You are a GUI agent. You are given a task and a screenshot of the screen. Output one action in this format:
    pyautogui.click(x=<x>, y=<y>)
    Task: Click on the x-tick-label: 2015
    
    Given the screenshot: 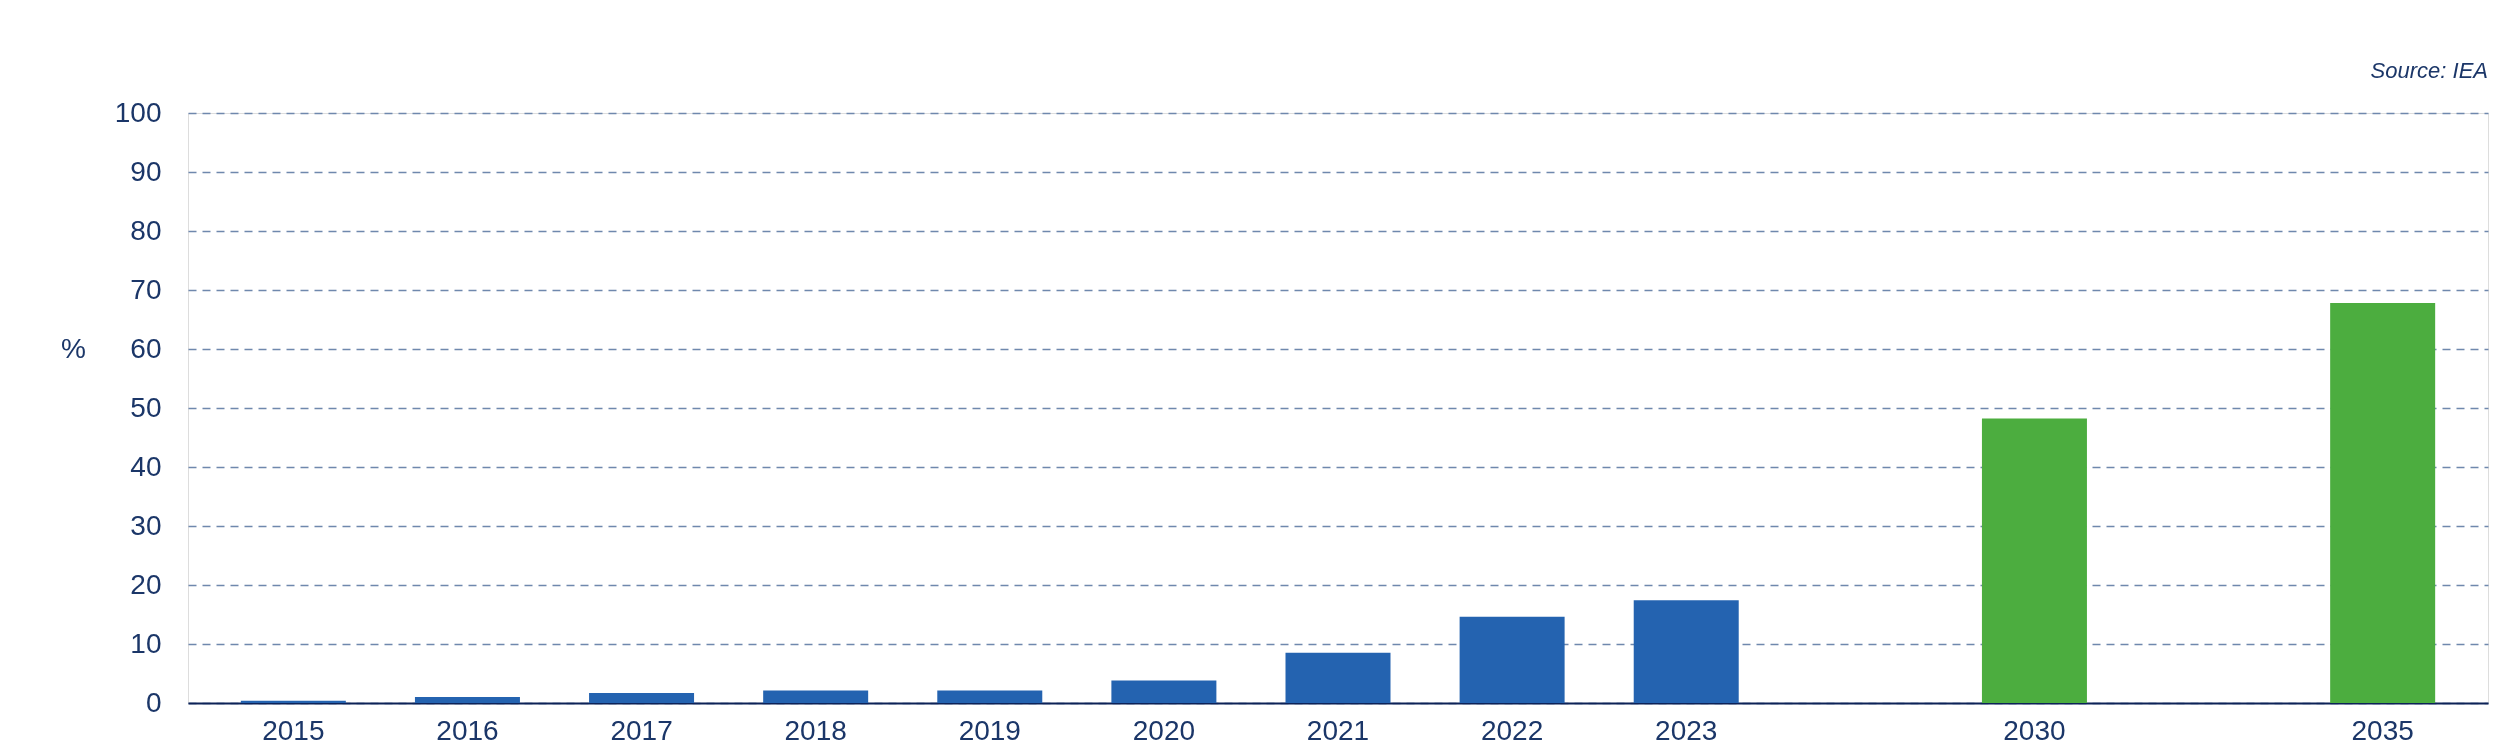 What is the action you would take?
    pyautogui.click(x=293, y=729)
    